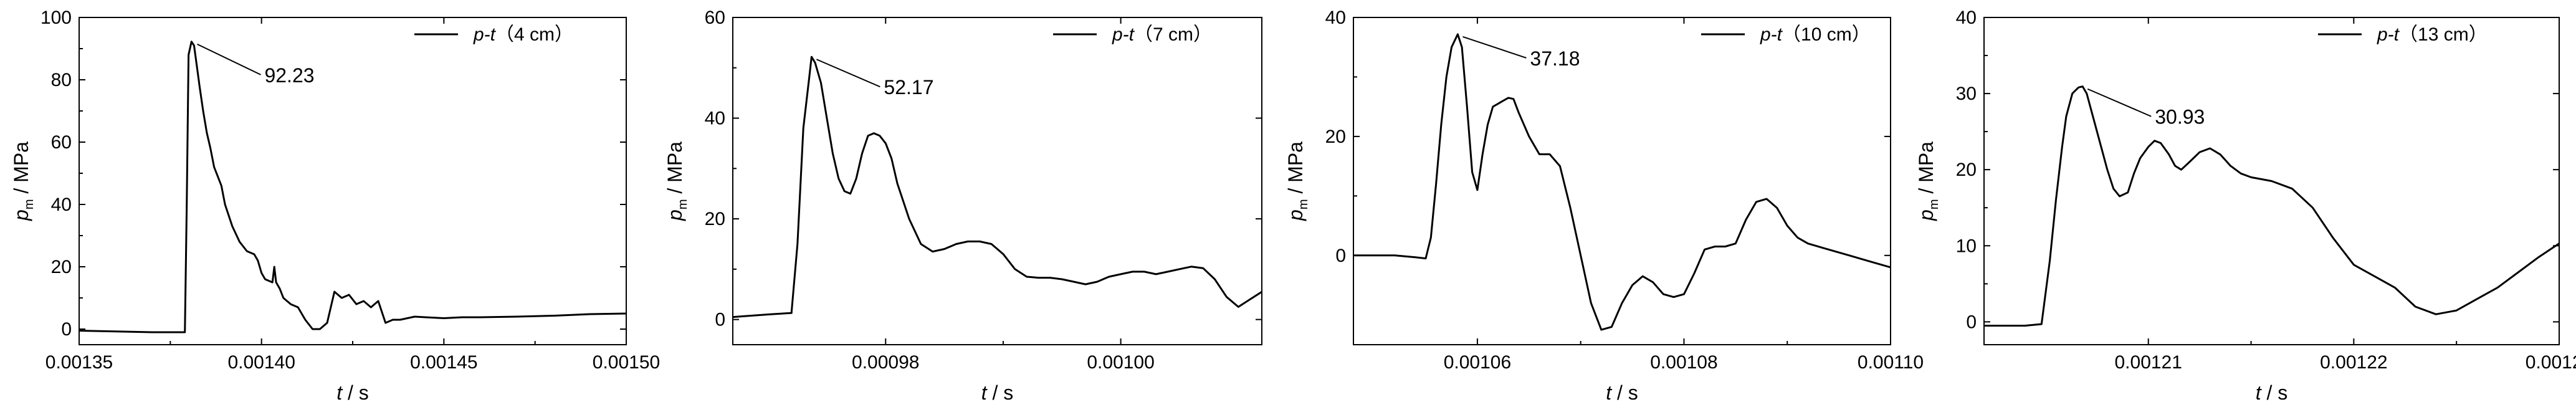 The width and height of the screenshot is (2576, 412). What do you see at coordinates (885, 362) in the screenshot?
I see `x-tick-label: 0.00098` at bounding box center [885, 362].